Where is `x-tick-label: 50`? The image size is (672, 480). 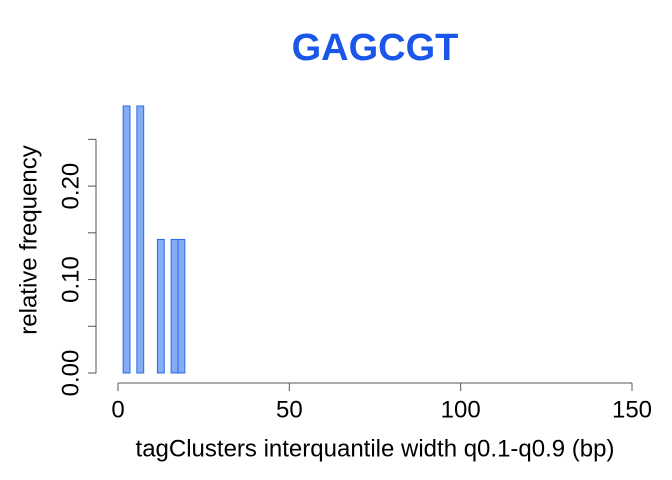
x-tick-label: 50 is located at coordinates (289, 409).